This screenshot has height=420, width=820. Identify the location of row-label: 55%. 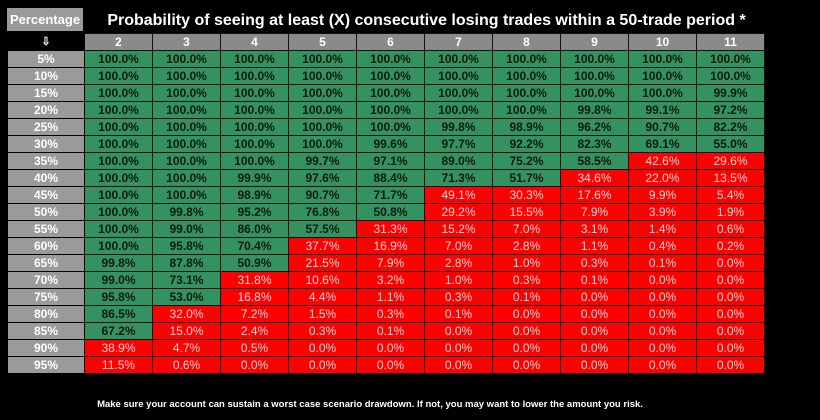
(46, 229).